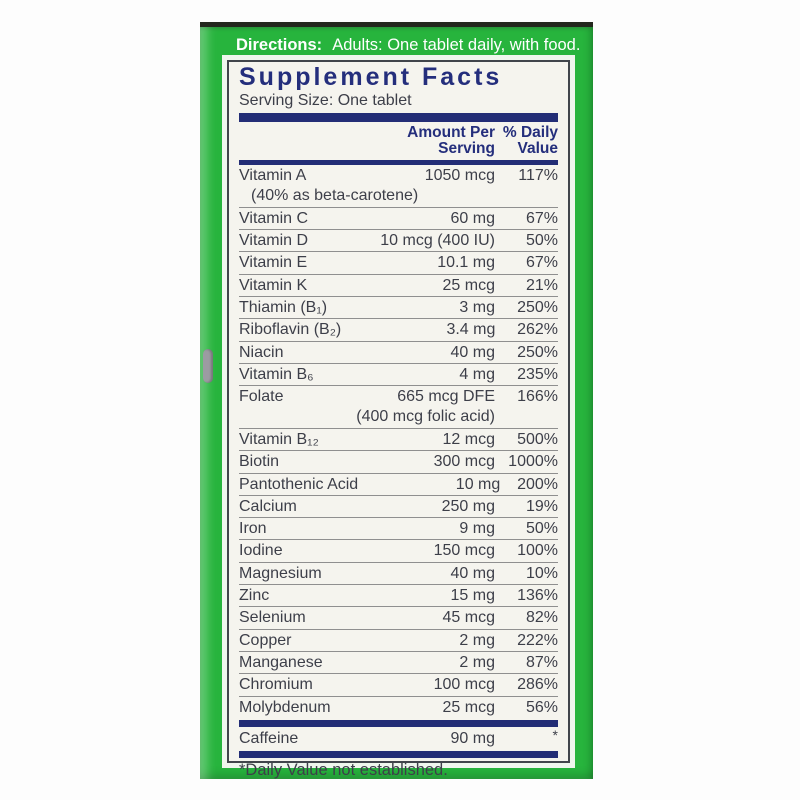  What do you see at coordinates (285, 707) in the screenshot?
I see `cell-name: Molybdenum` at bounding box center [285, 707].